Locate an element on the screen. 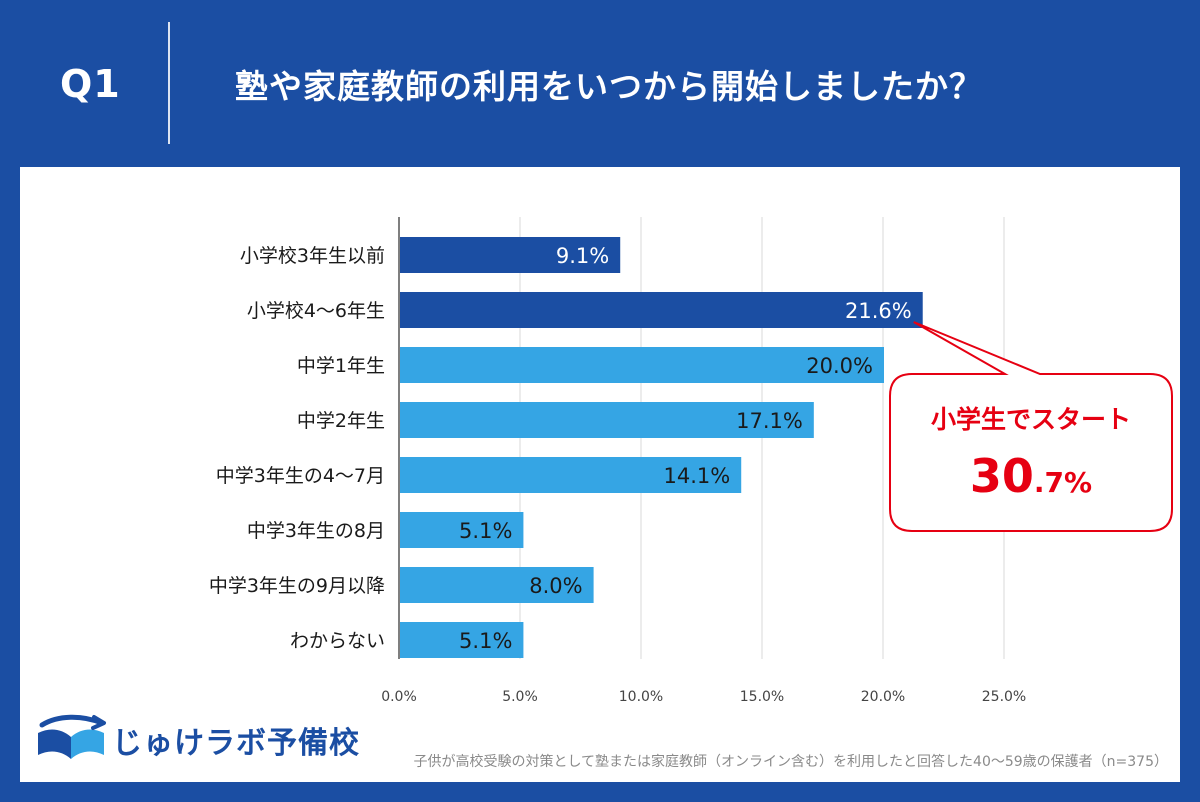 The image size is (1200, 802). data-label: 14.1% is located at coordinates (697, 476).